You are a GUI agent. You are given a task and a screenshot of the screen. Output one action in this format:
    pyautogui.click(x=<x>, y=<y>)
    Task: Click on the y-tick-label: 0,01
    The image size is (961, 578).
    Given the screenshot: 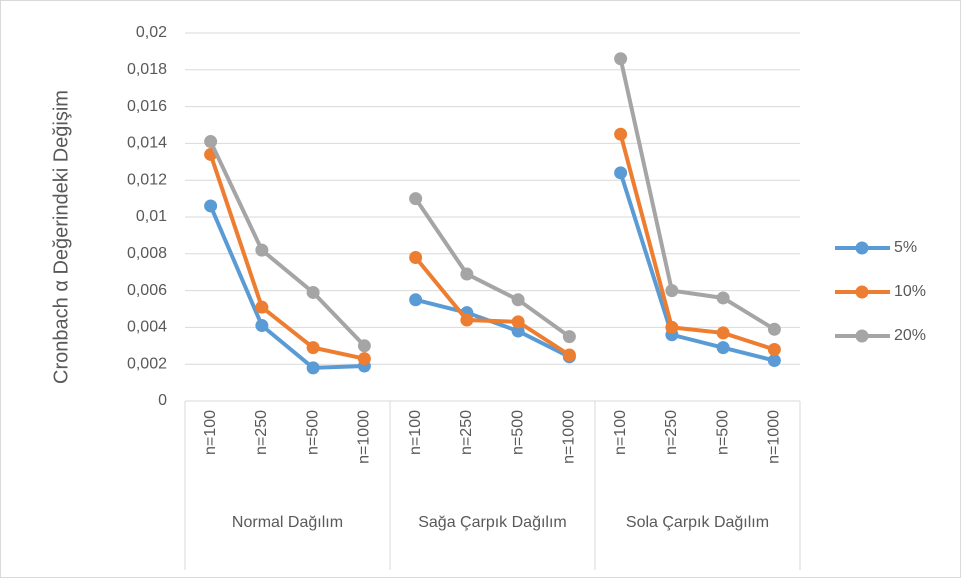 What is the action you would take?
    pyautogui.click(x=151, y=216)
    